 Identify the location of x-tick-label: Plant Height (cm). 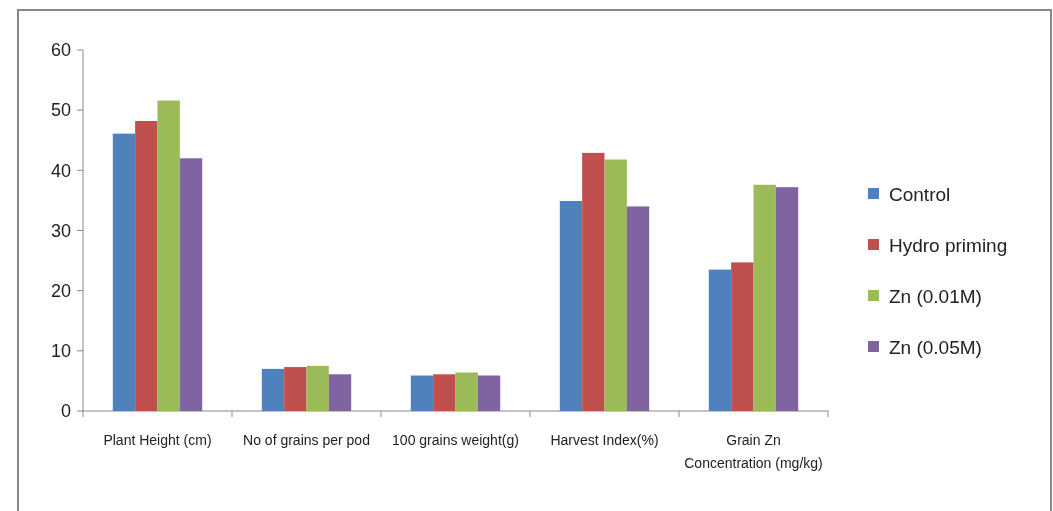
(157, 440).